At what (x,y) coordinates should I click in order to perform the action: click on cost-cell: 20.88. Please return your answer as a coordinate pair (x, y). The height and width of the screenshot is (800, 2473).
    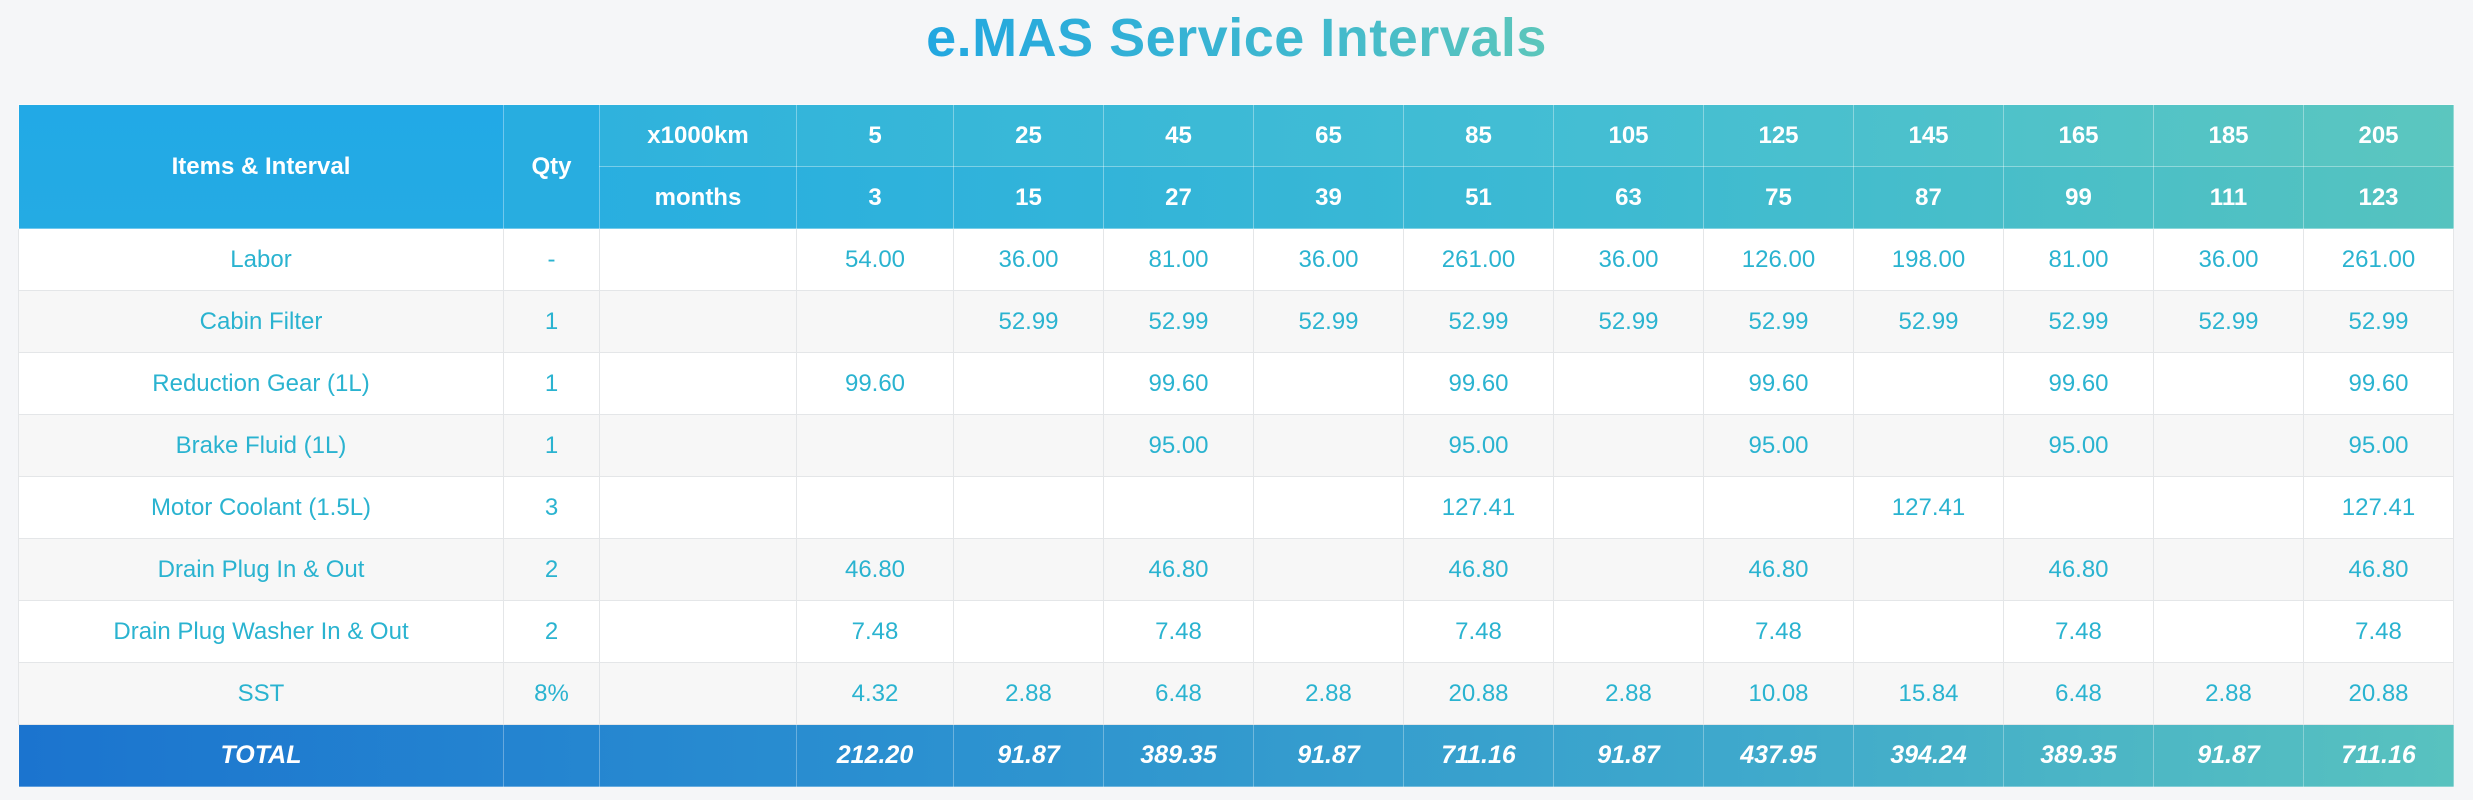
    Looking at the image, I should click on (1478, 693).